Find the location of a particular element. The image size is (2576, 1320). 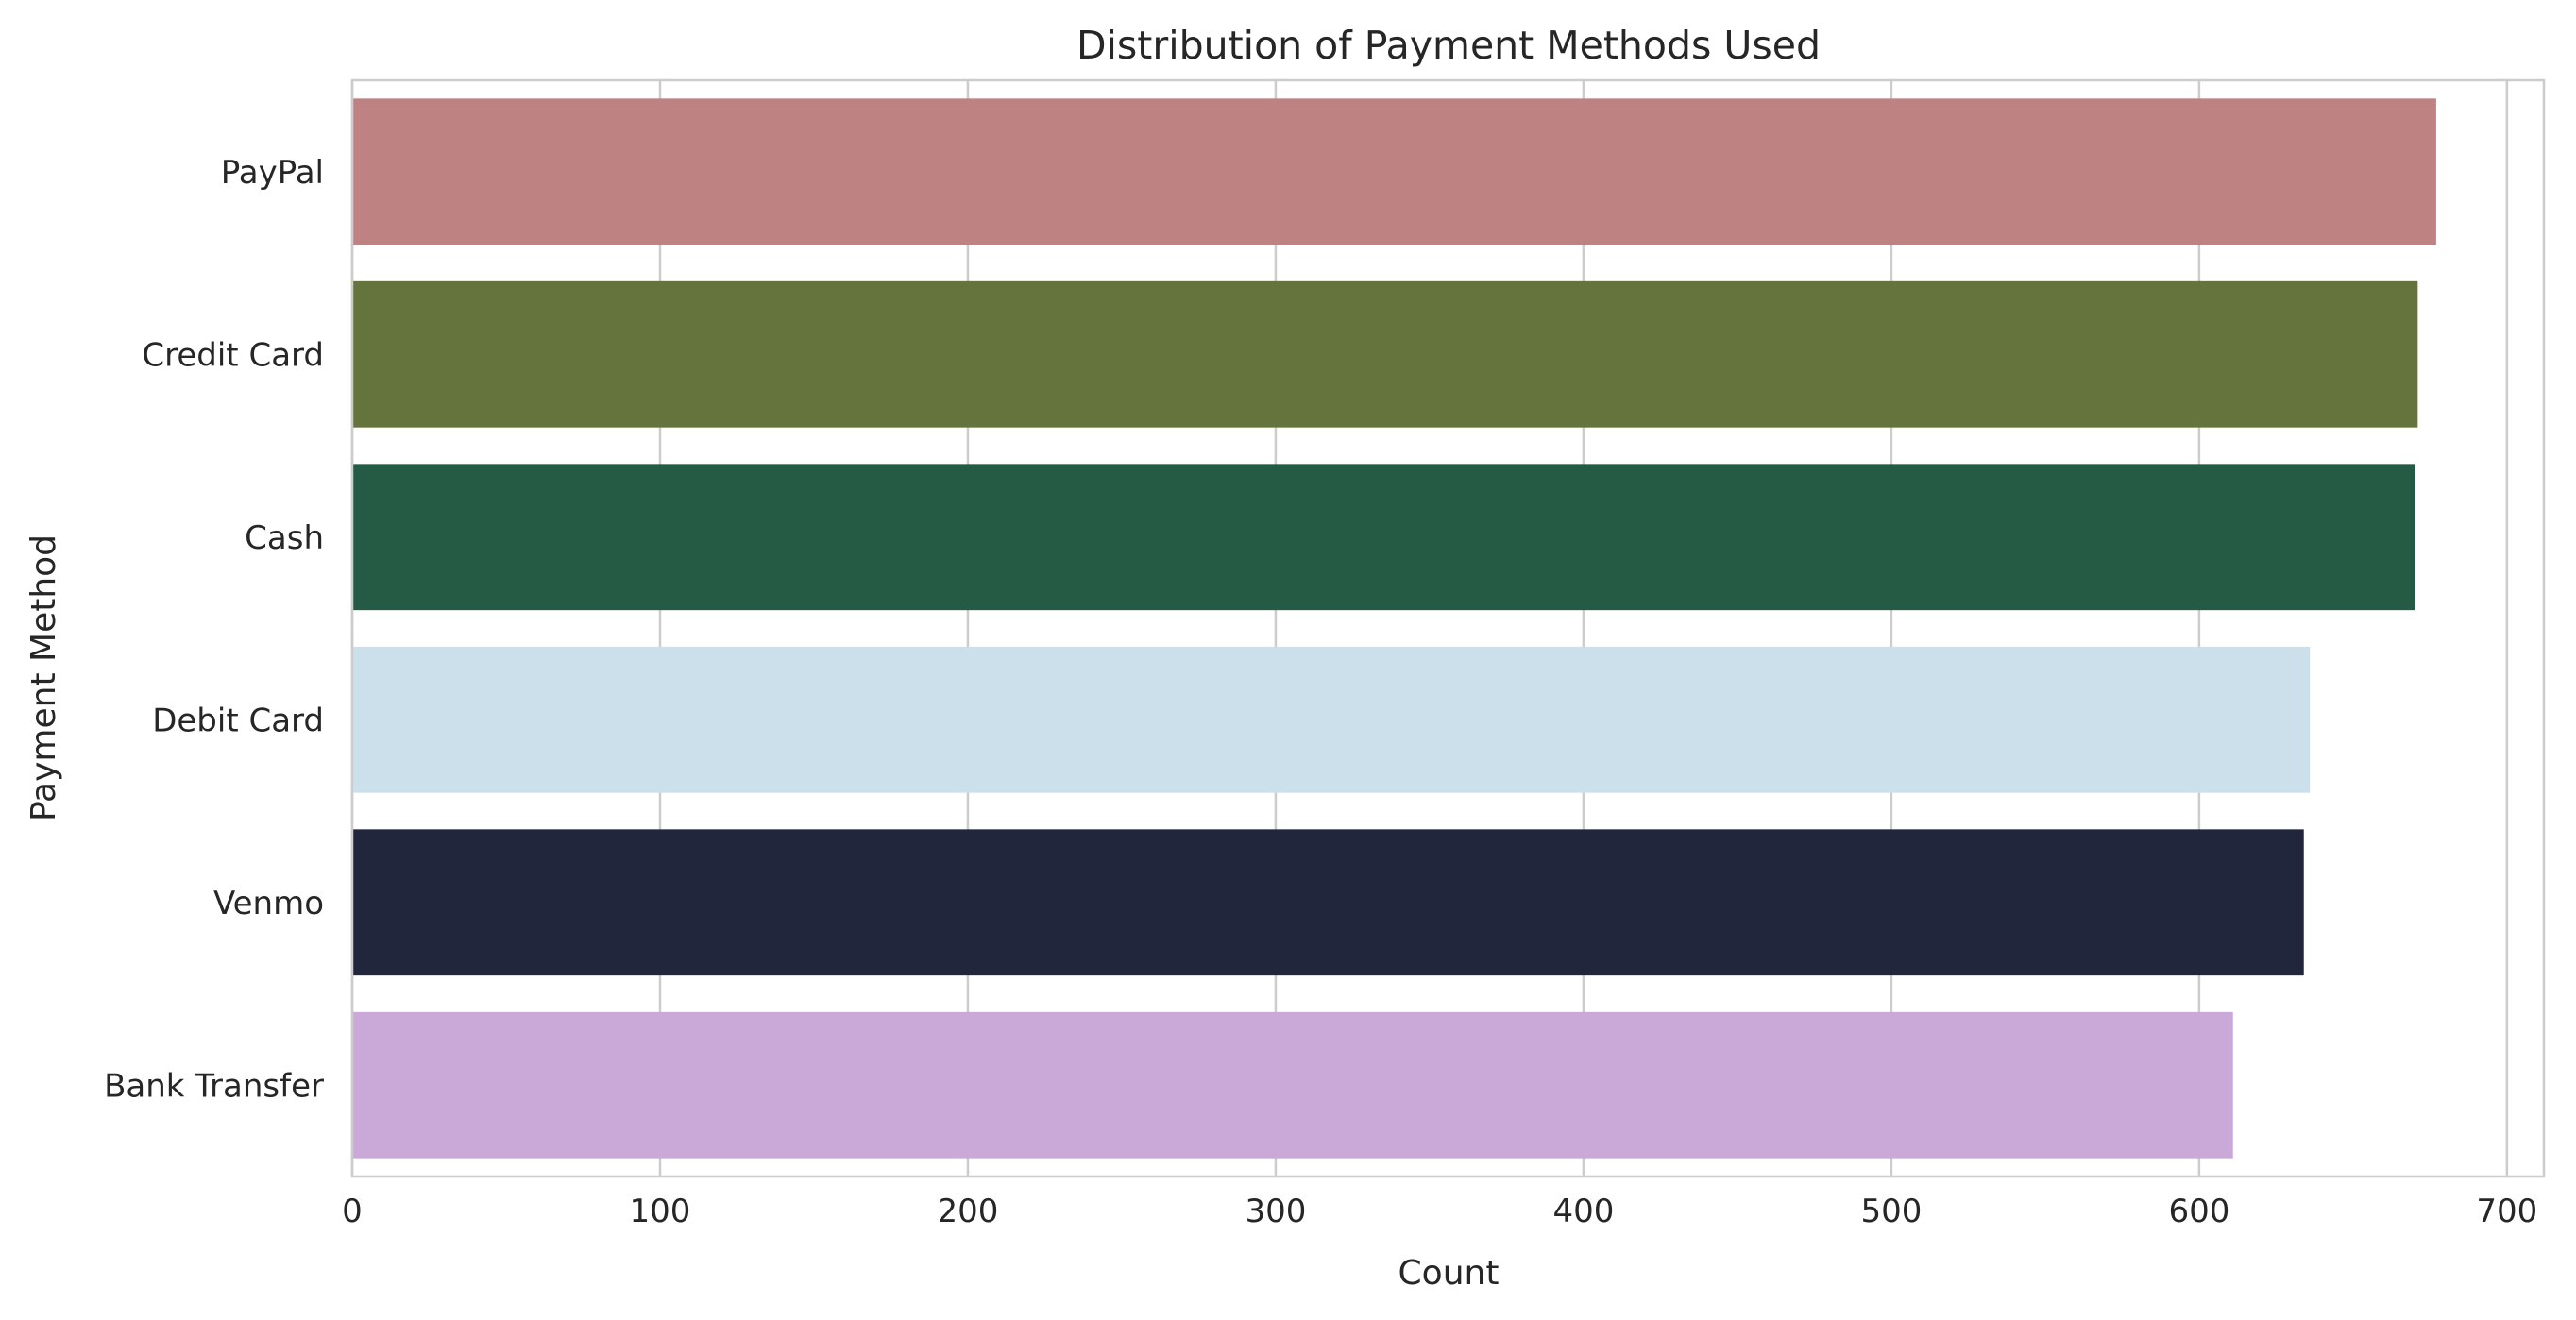

bar-bank-transfer is located at coordinates (1292, 1085).